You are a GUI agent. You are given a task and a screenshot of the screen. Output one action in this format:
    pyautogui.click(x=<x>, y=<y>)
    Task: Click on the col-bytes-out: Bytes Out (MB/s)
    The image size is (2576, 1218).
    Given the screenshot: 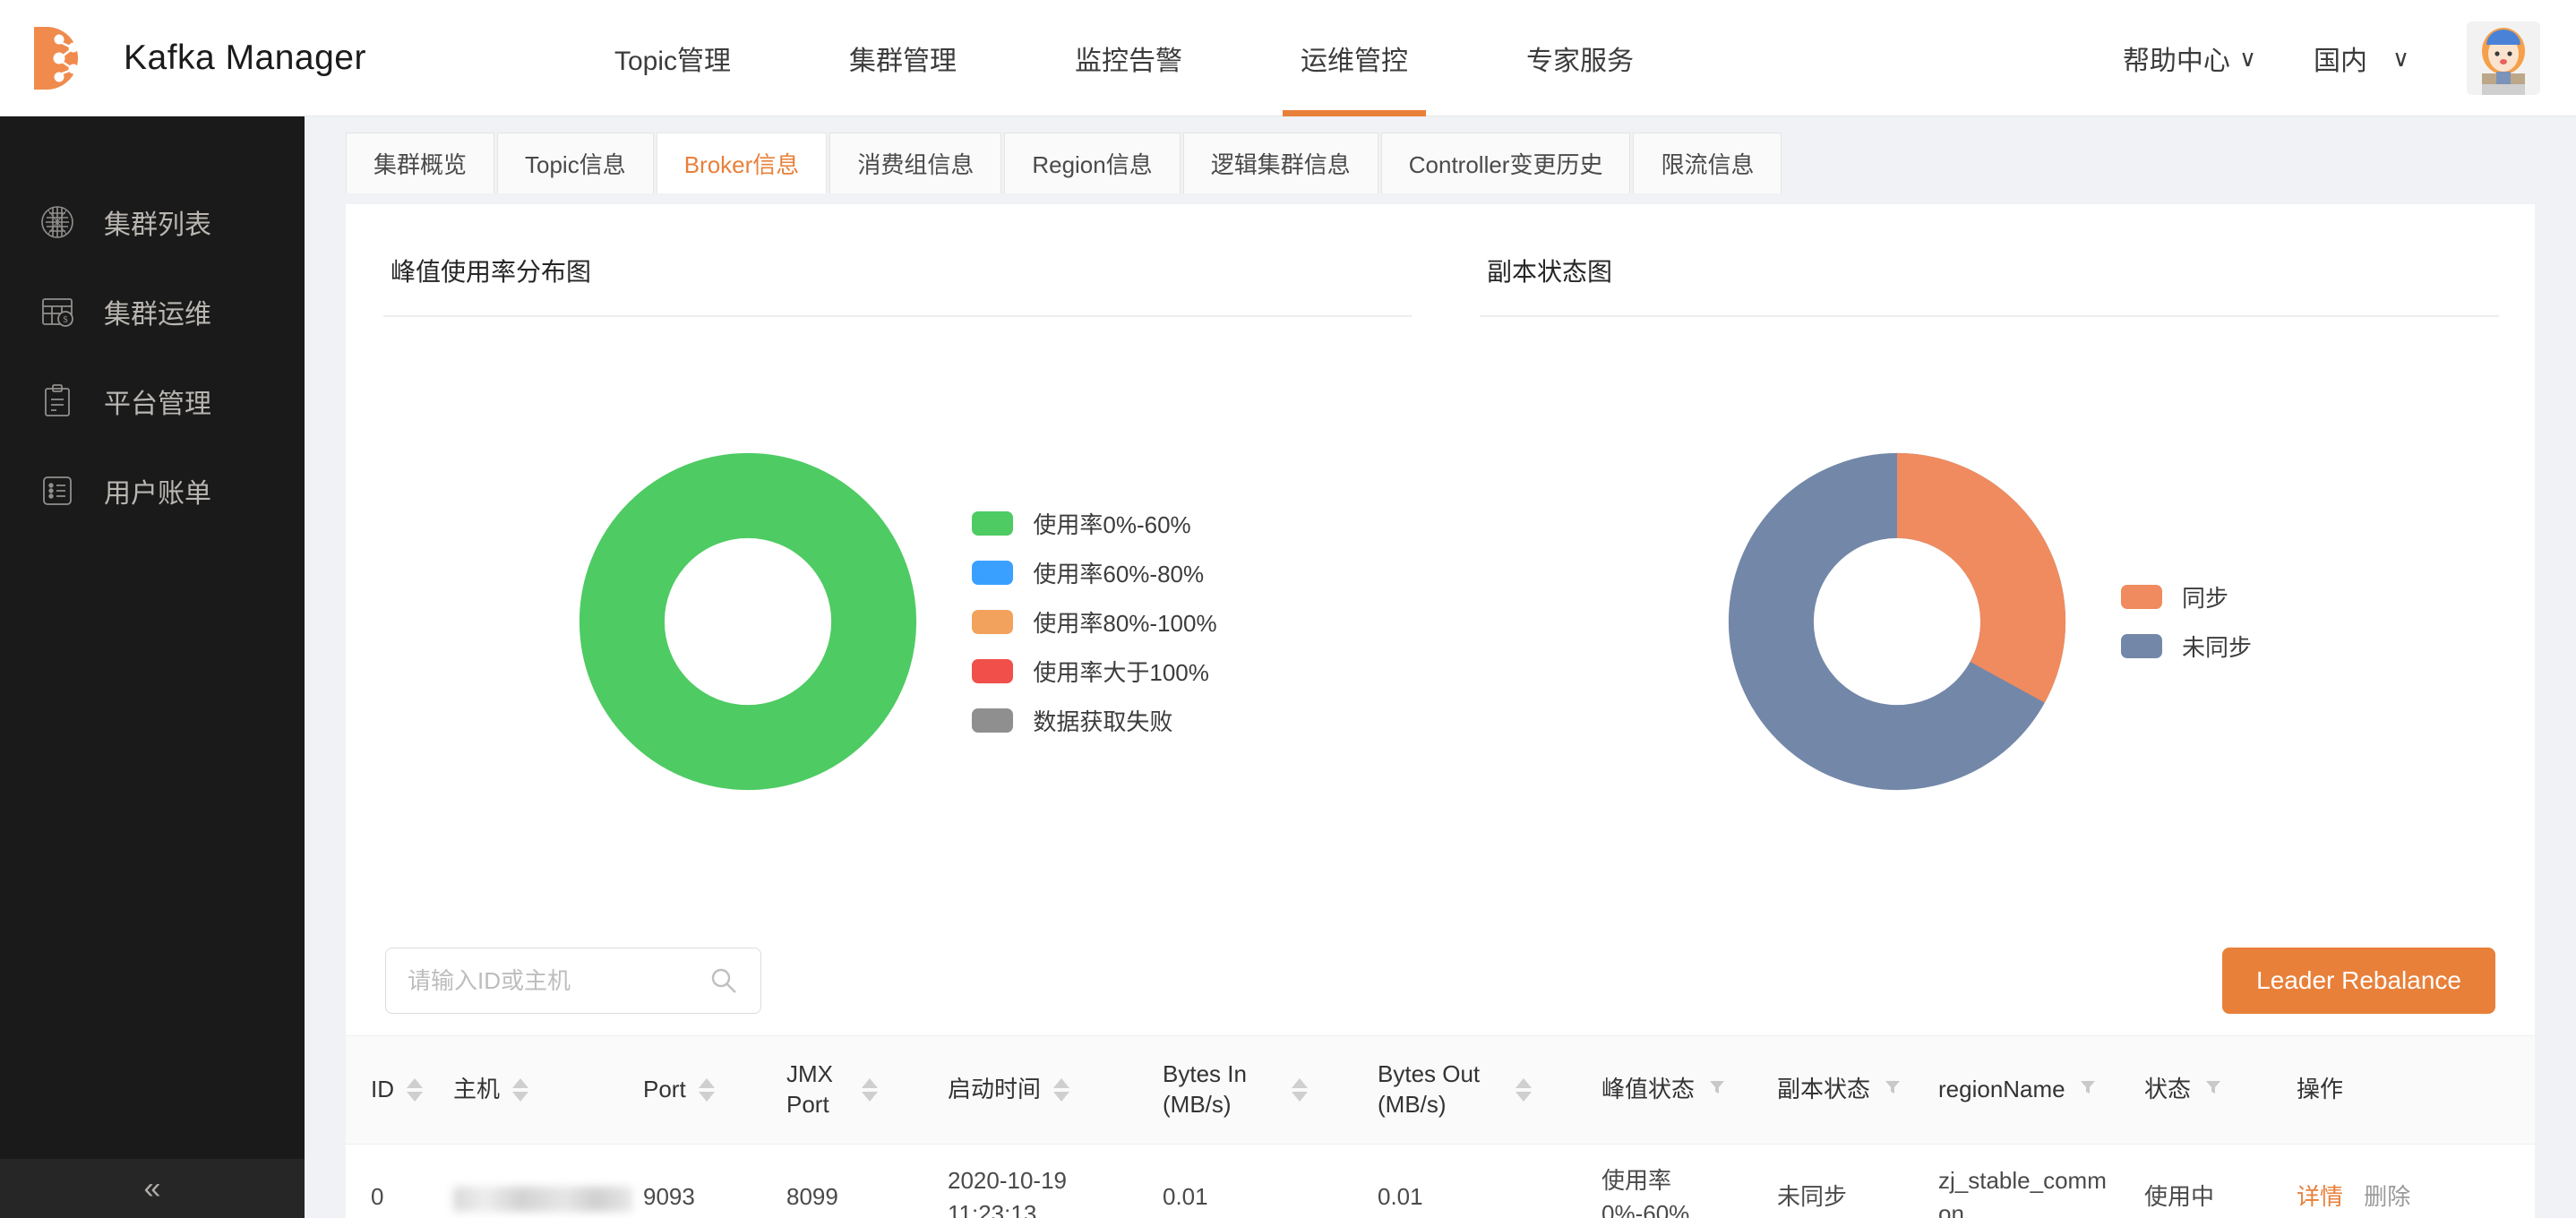 What is the action you would take?
    pyautogui.click(x=1489, y=1090)
    